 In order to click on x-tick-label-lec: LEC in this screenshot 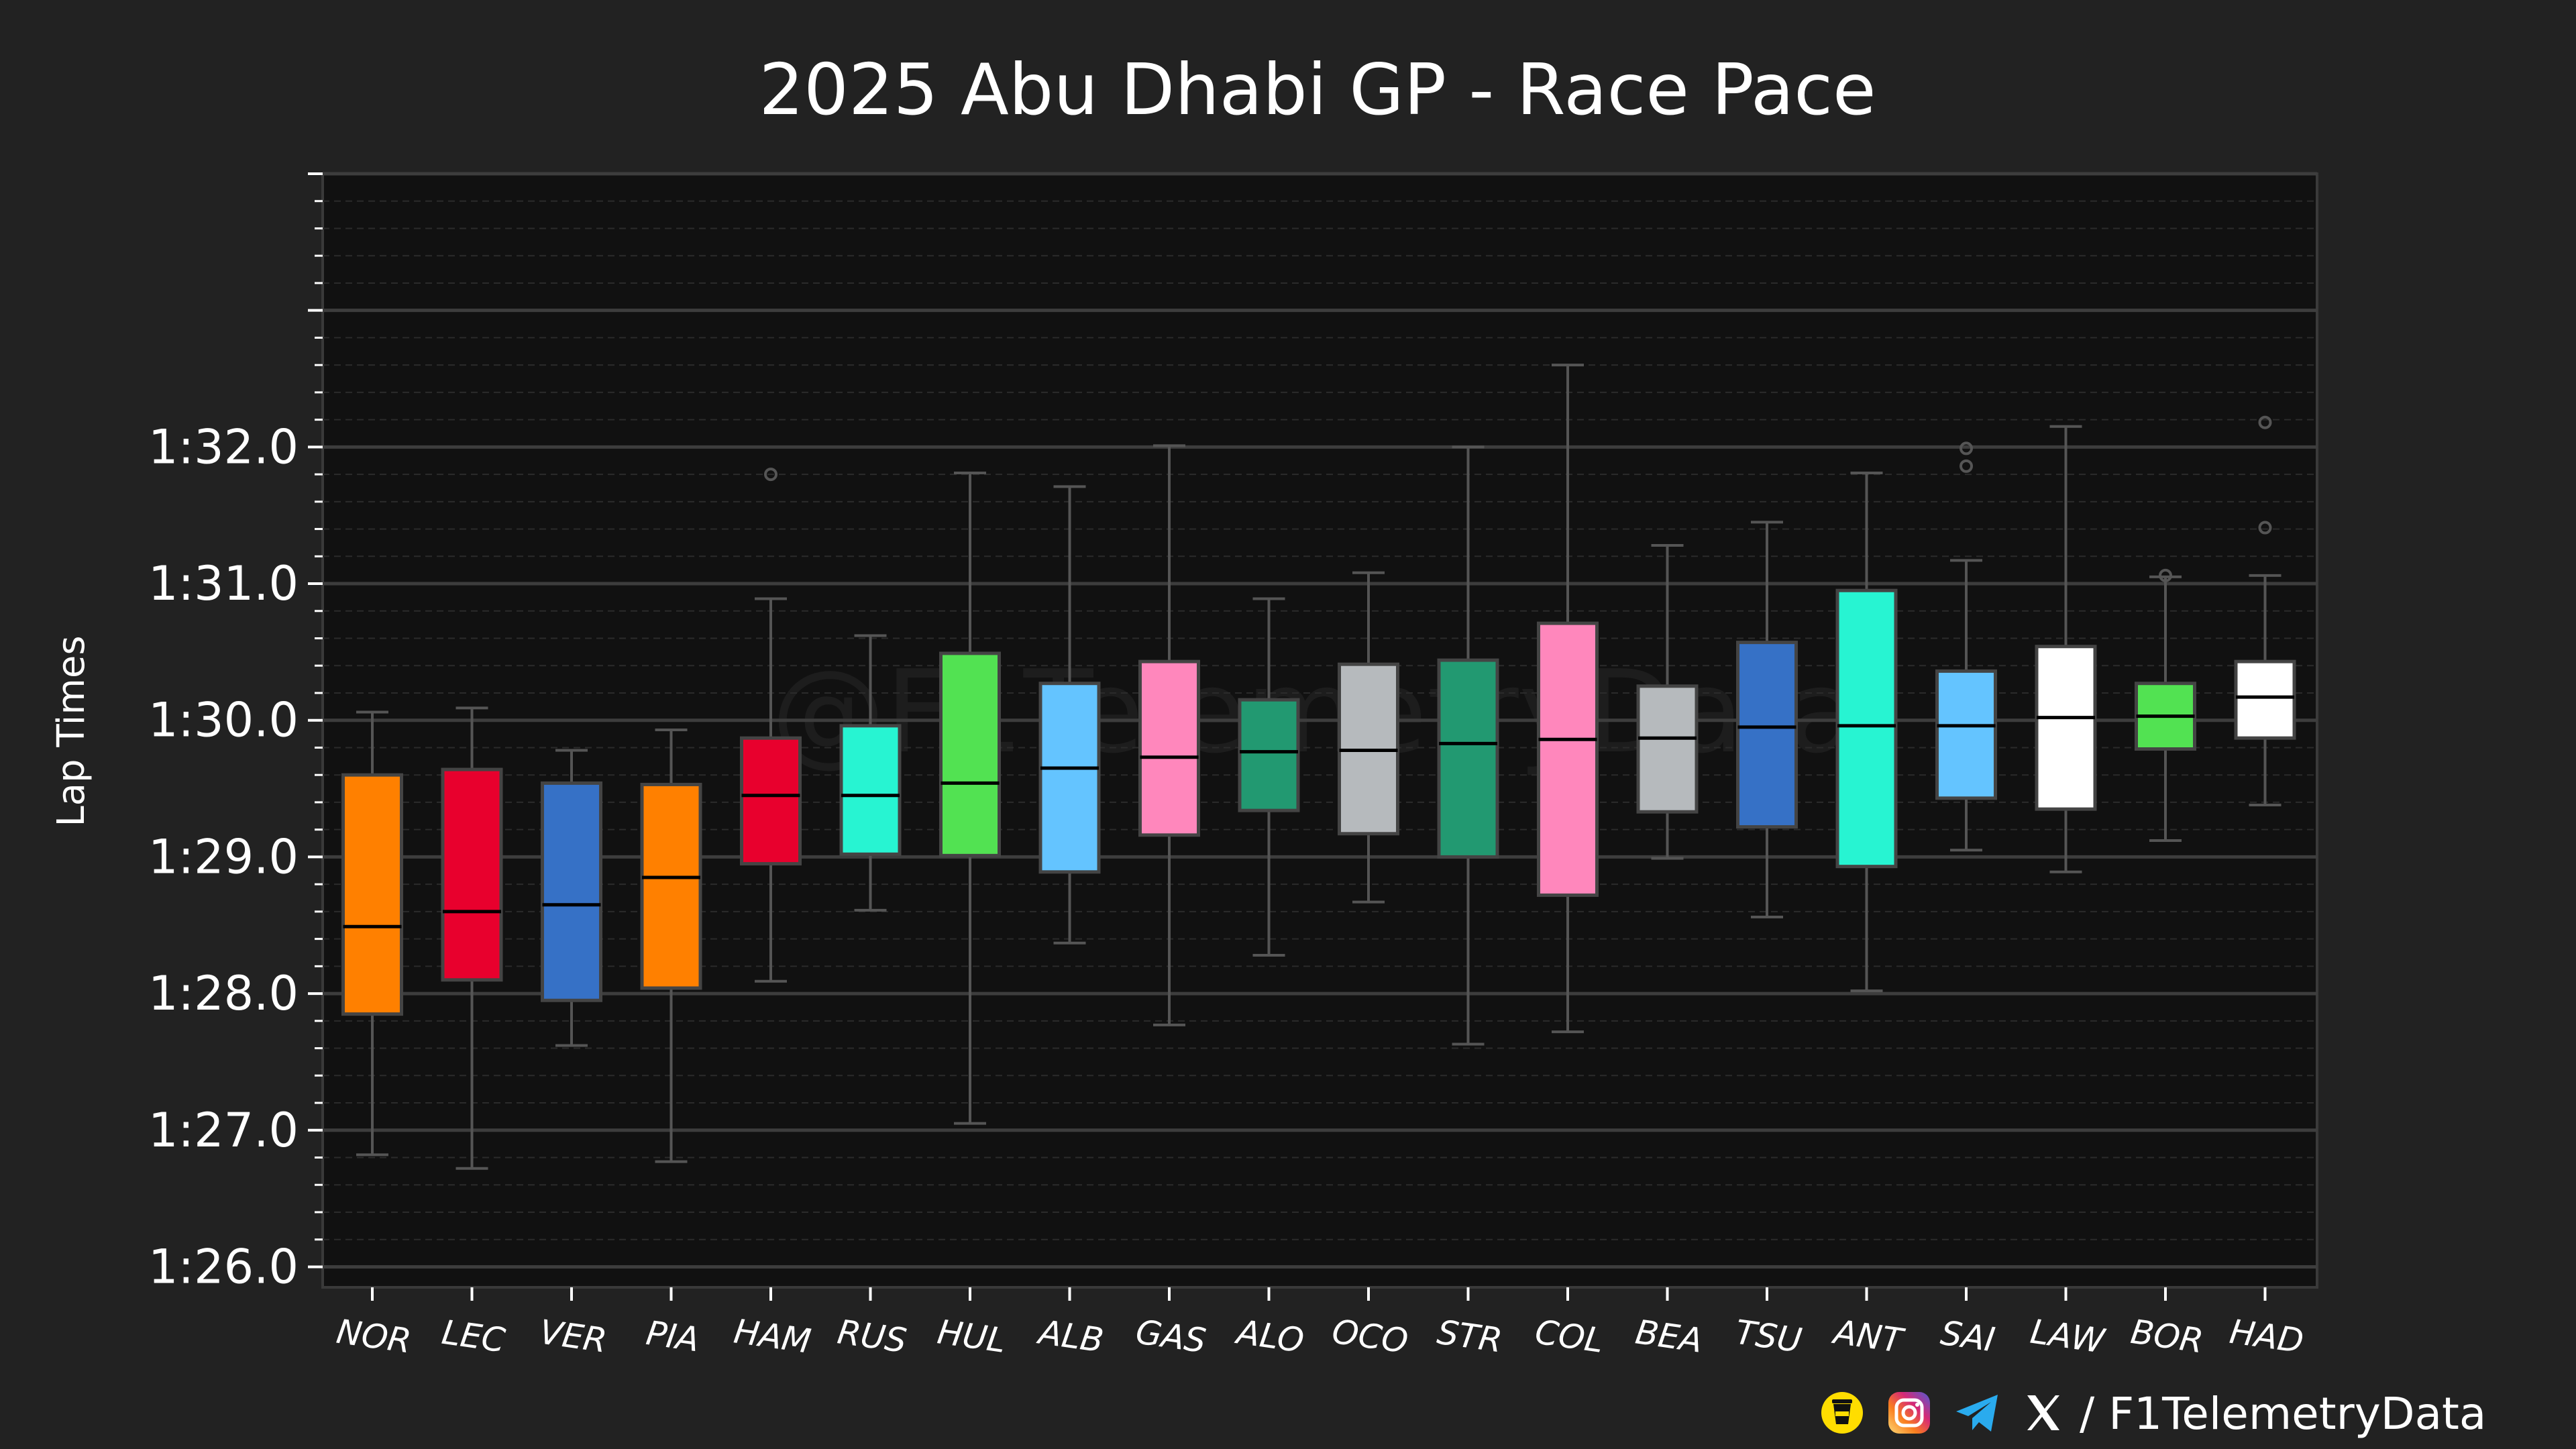, I will do `click(473, 1336)`.